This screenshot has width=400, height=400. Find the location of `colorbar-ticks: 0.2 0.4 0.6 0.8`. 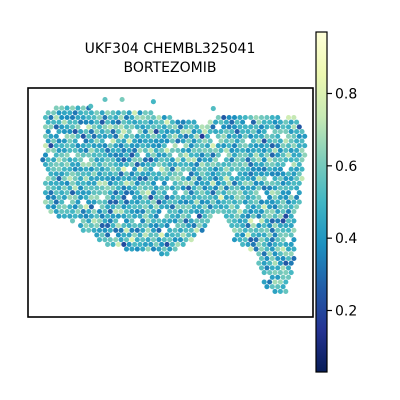

colorbar-ticks: 0.2 0.4 0.6 0.8 is located at coordinates (342, 203).